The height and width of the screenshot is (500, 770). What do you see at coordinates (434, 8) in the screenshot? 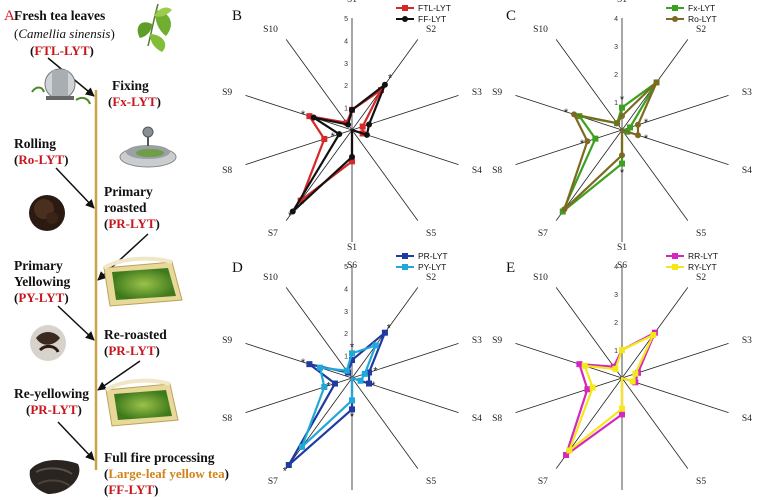
I see `legend-label-ftl-lyt: FTL-LYT` at bounding box center [434, 8].